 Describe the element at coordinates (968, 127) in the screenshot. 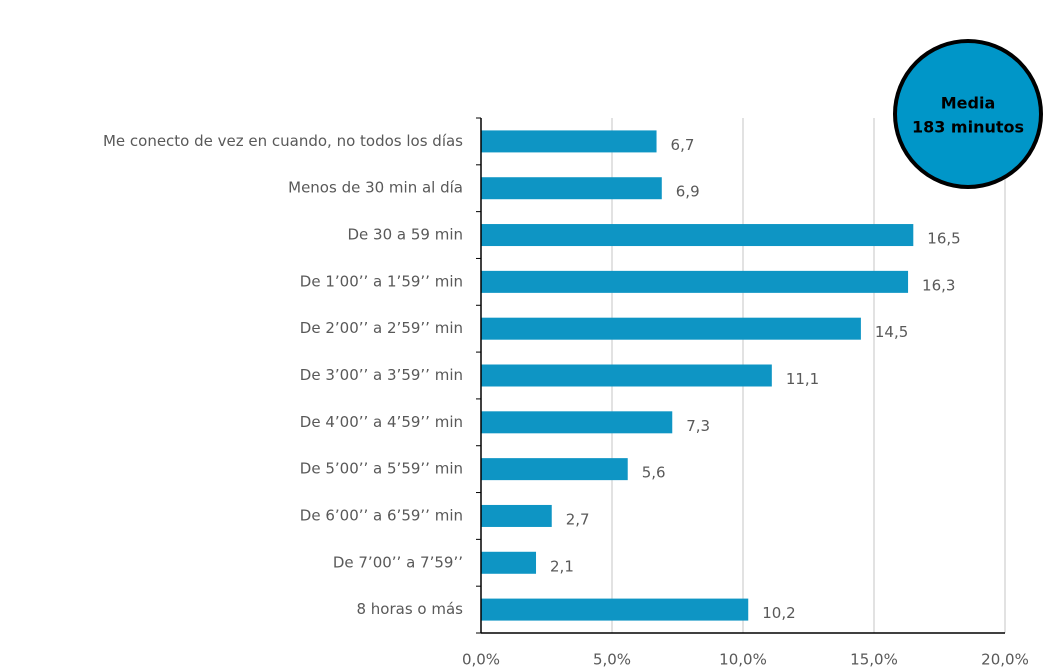

I see `annotation-line: 183 minutos` at that location.